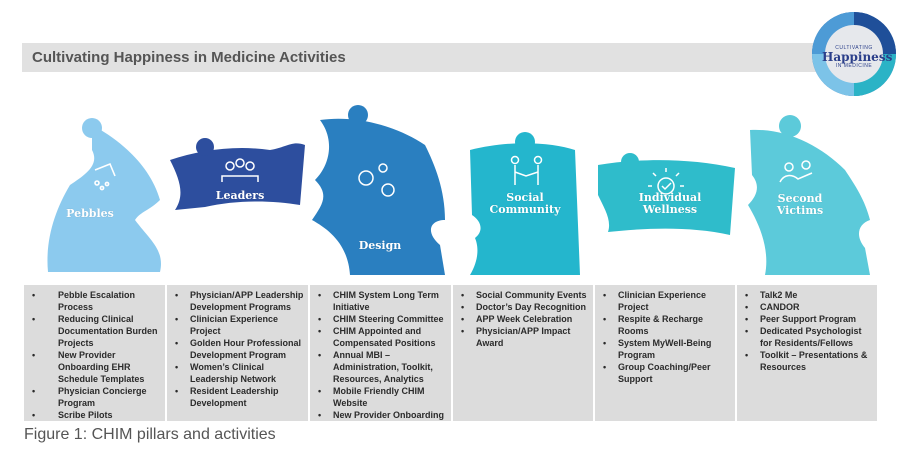 The height and width of the screenshot is (458, 900). What do you see at coordinates (382, 337) in the screenshot?
I see `activity-item: CHIM Appointed and Compensated Positions` at bounding box center [382, 337].